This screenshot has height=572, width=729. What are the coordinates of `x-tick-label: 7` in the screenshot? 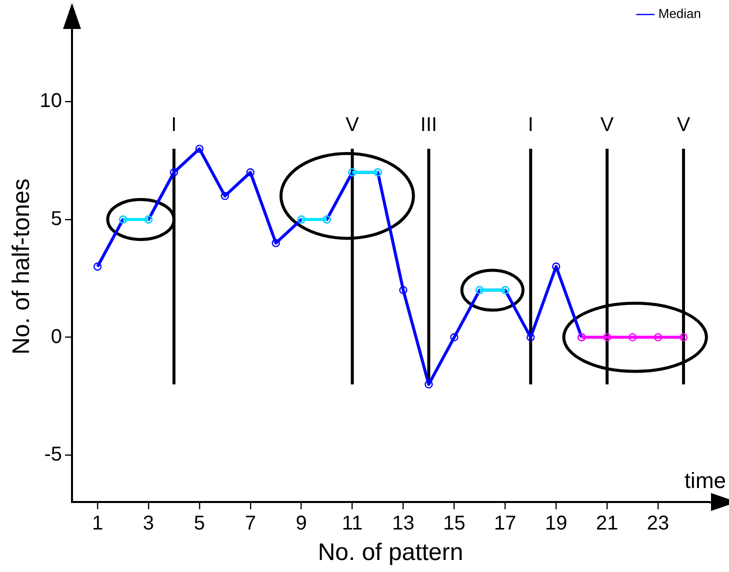 It's located at (250, 523).